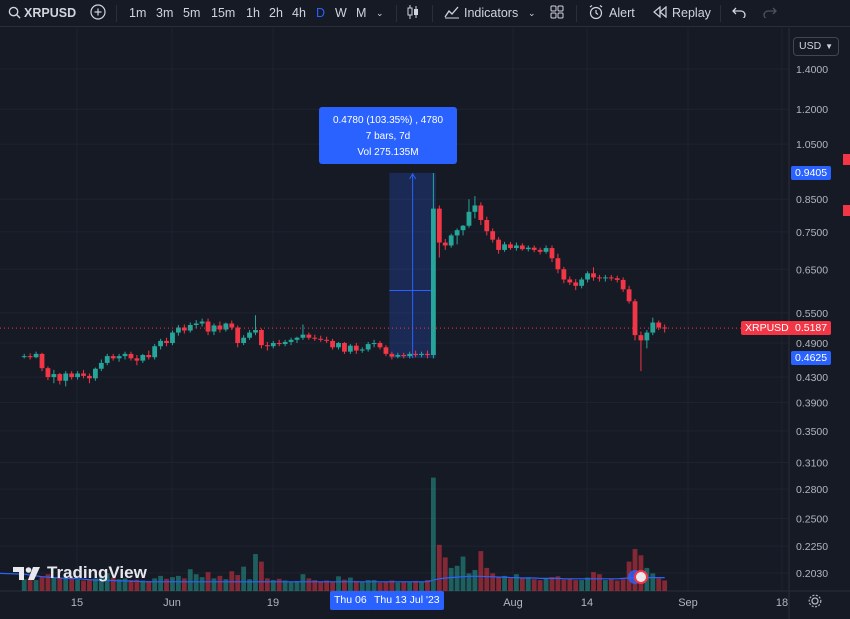  What do you see at coordinates (557, 13) in the screenshot?
I see `layout-grid-icon` at bounding box center [557, 13].